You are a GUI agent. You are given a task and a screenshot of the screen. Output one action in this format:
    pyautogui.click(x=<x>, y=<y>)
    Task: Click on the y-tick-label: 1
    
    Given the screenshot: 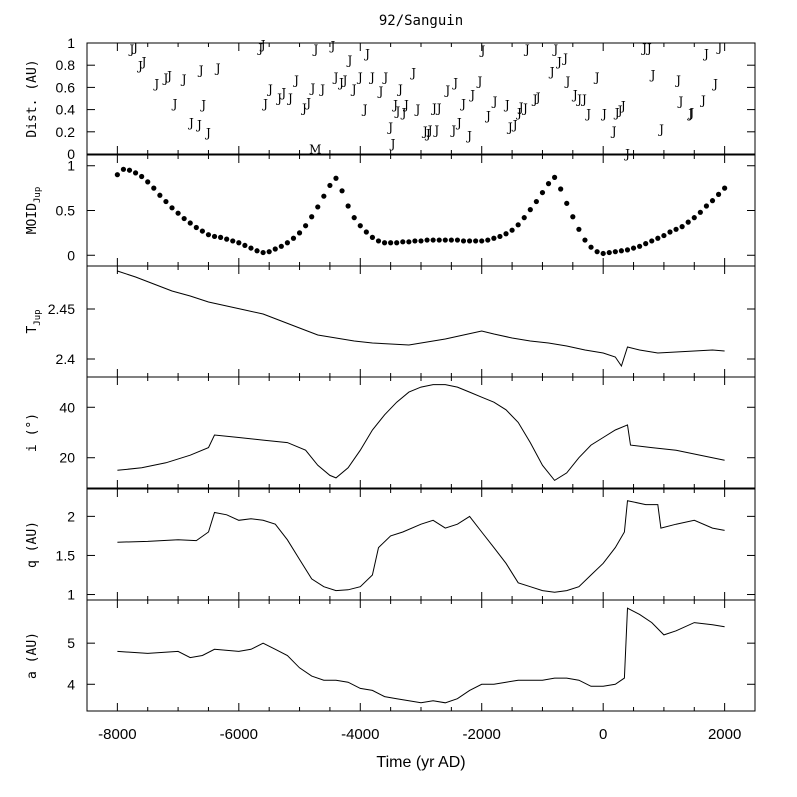 What is the action you would take?
    pyautogui.click(x=71, y=166)
    